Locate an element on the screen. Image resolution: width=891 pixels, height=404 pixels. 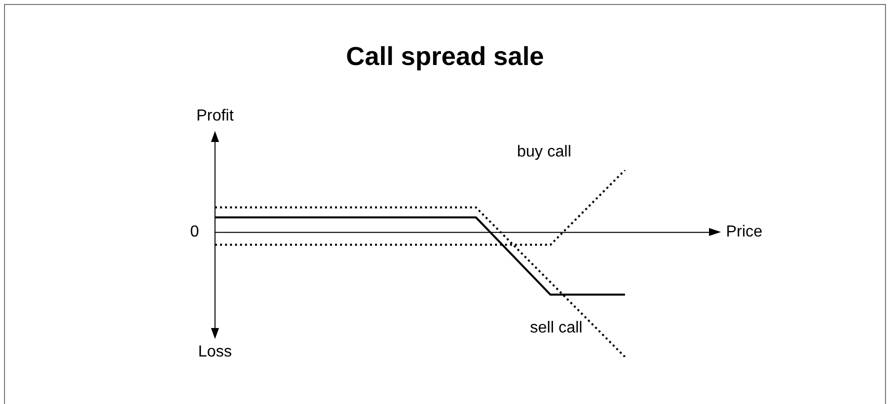
y-axis-title: Profit is located at coordinates (215, 115).